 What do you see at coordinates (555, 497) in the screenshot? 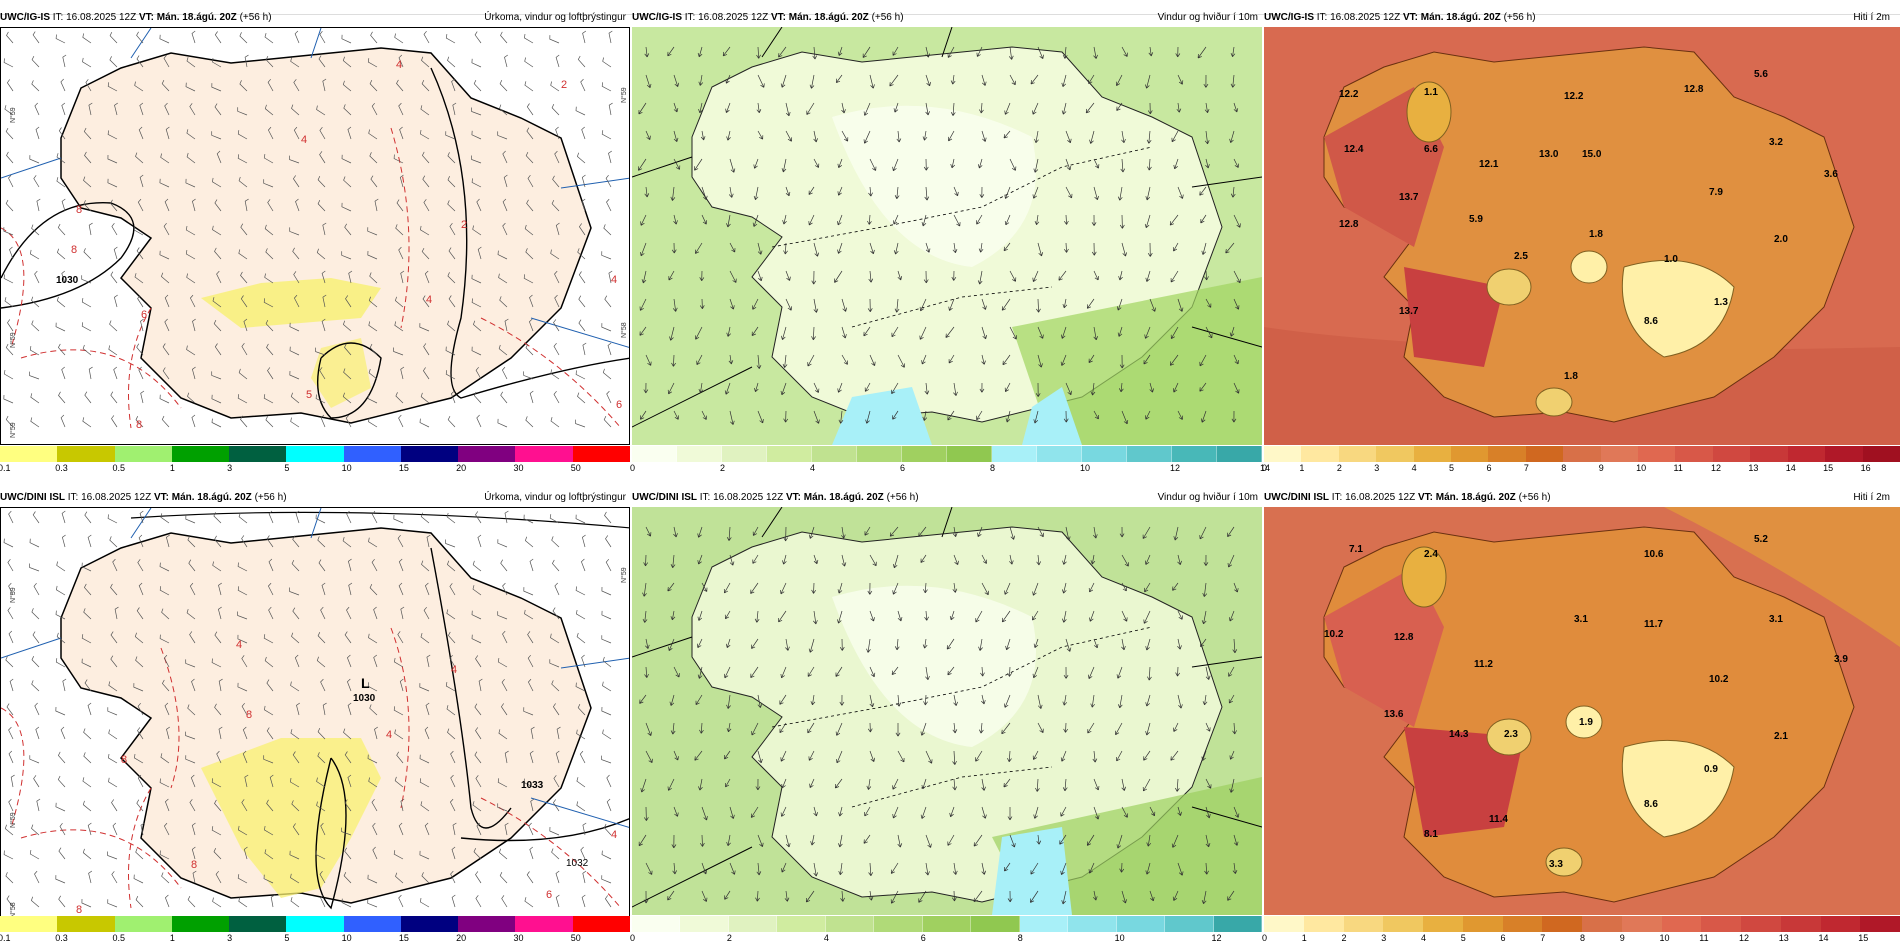
I see `panel-title: Úrkoma, vindur og loftþrýstingur` at bounding box center [555, 497].